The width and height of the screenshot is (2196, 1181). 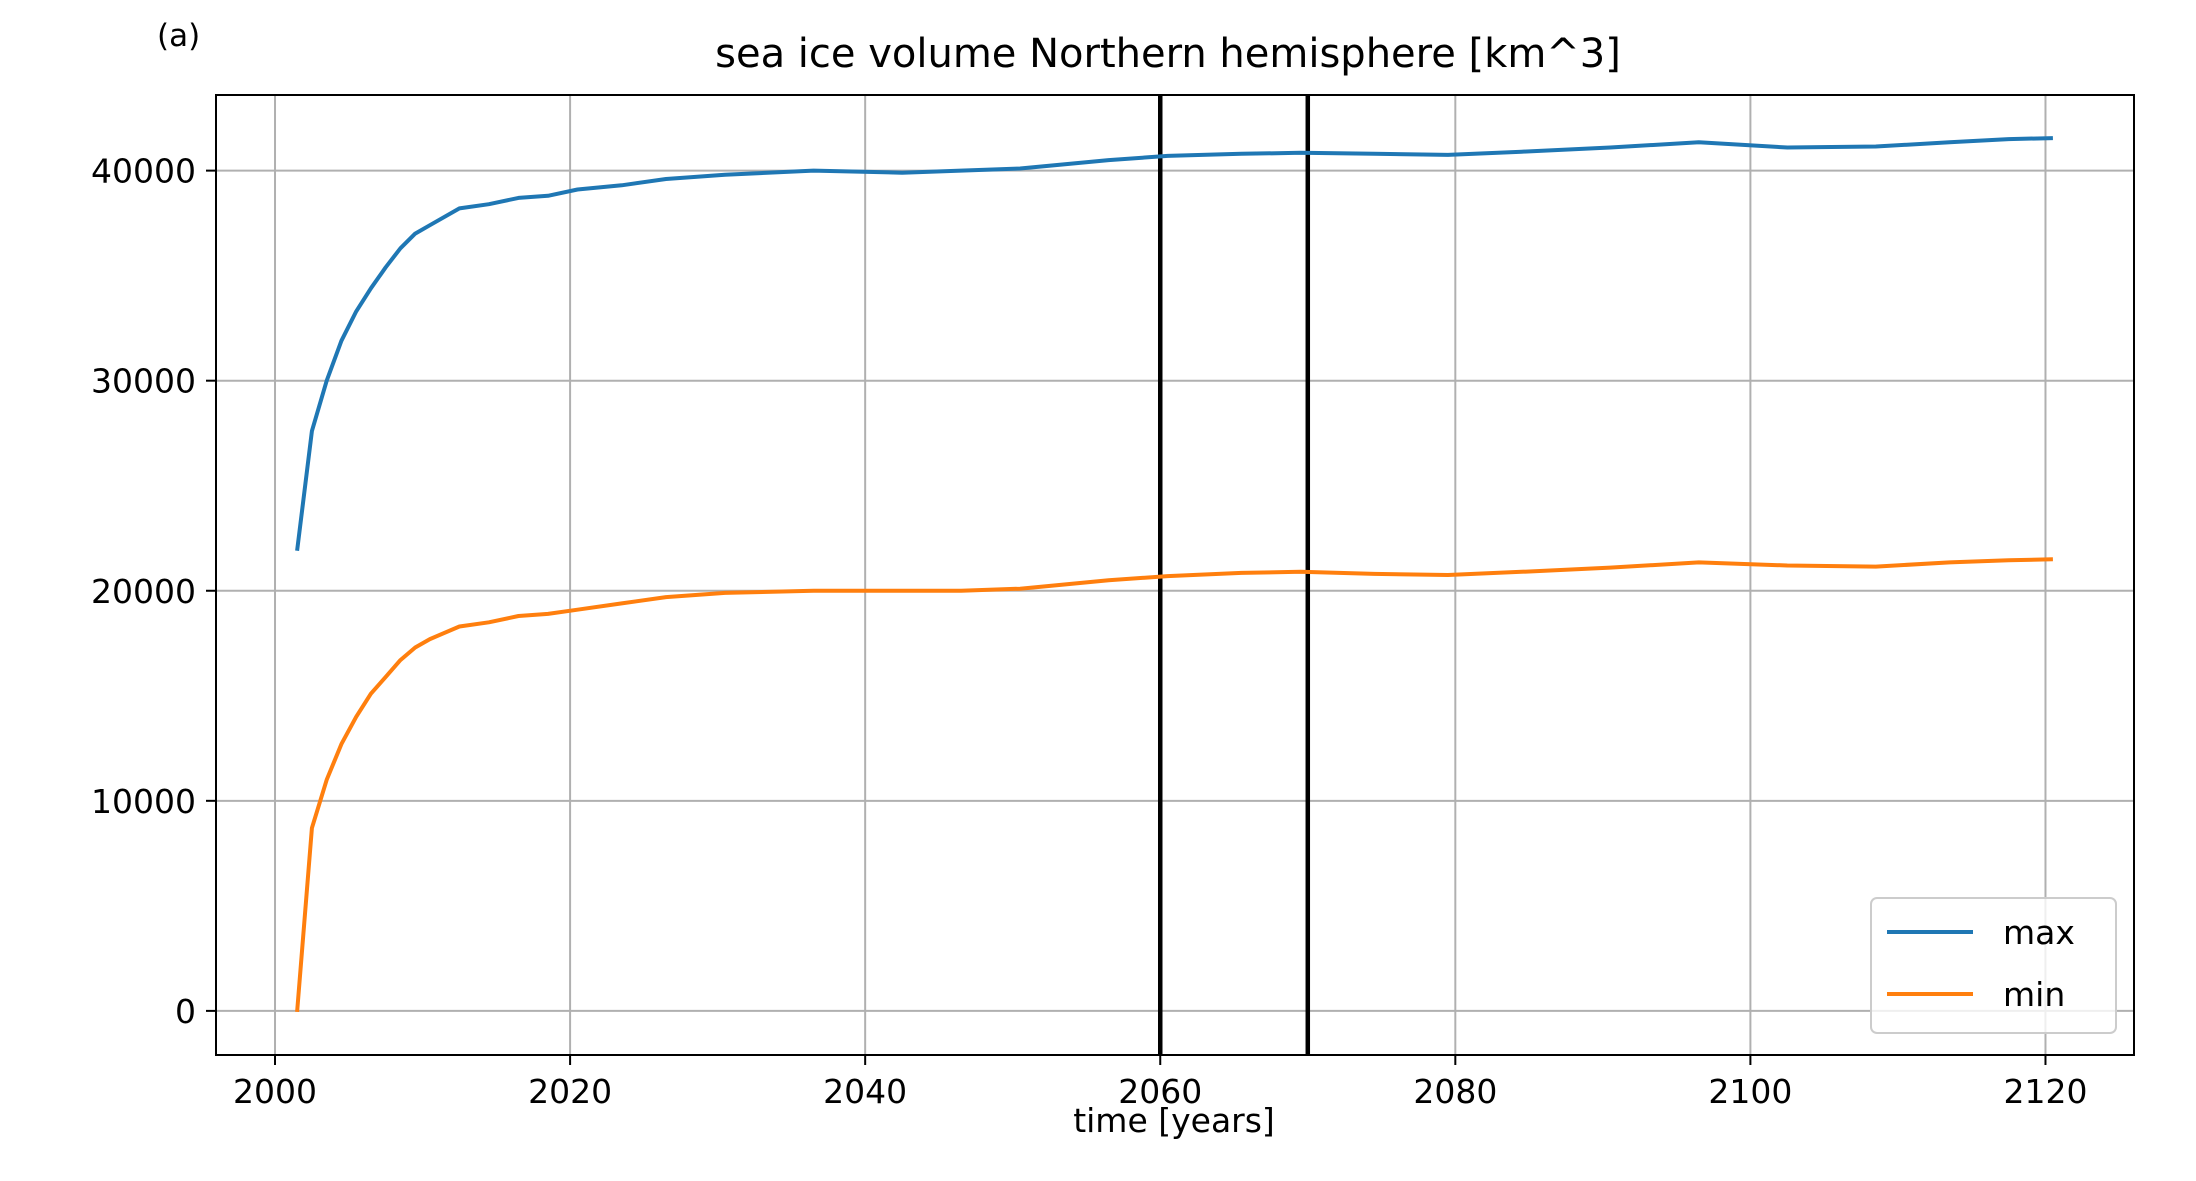 I want to click on x-axis-title: time [years], so click(x=1174, y=1120).